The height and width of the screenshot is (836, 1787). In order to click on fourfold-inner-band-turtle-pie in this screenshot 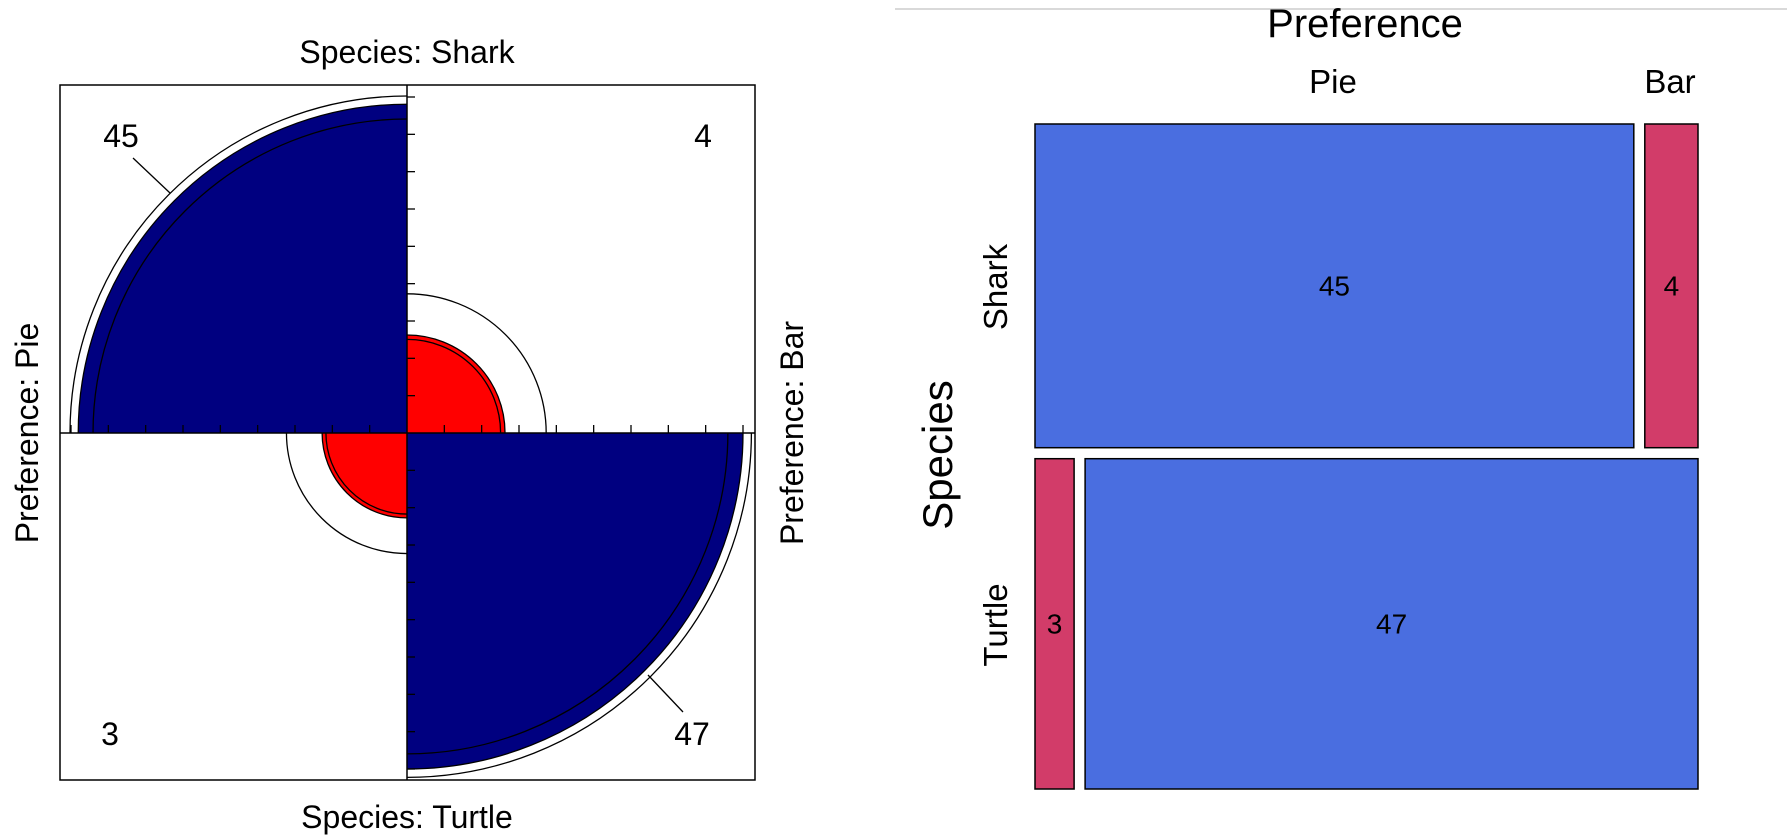, I will do `click(366, 473)`.